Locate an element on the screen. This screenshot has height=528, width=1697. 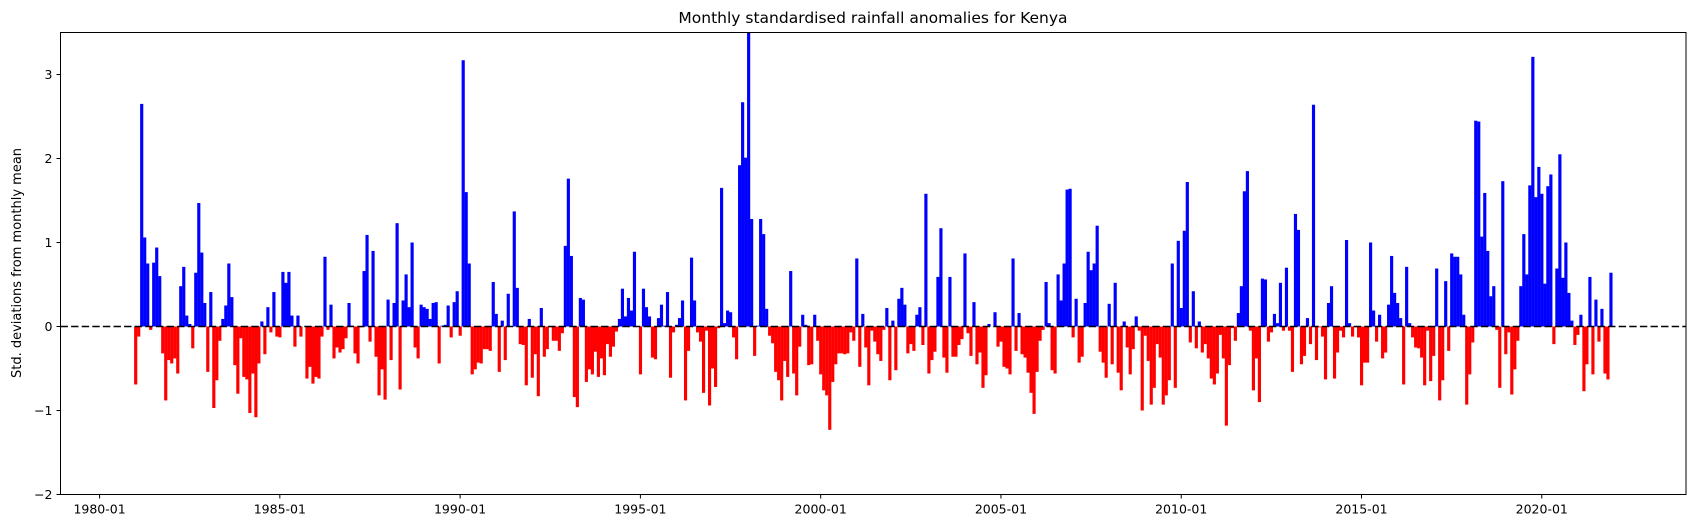
x-tick-label: 2020-01 is located at coordinates (1542, 509).